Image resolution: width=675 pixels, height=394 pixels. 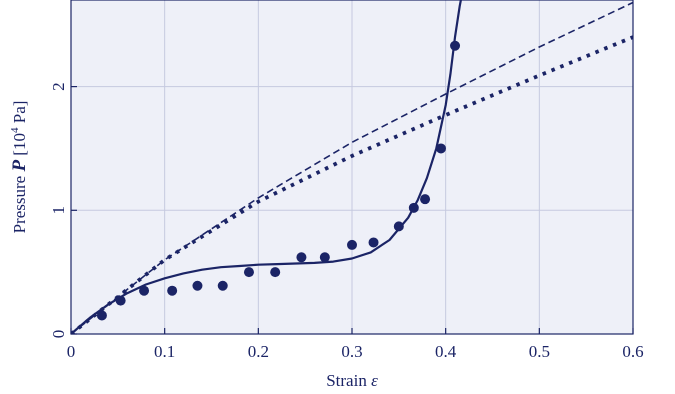 What do you see at coordinates (71, 351) in the screenshot?
I see `x-tick-label: 0` at bounding box center [71, 351].